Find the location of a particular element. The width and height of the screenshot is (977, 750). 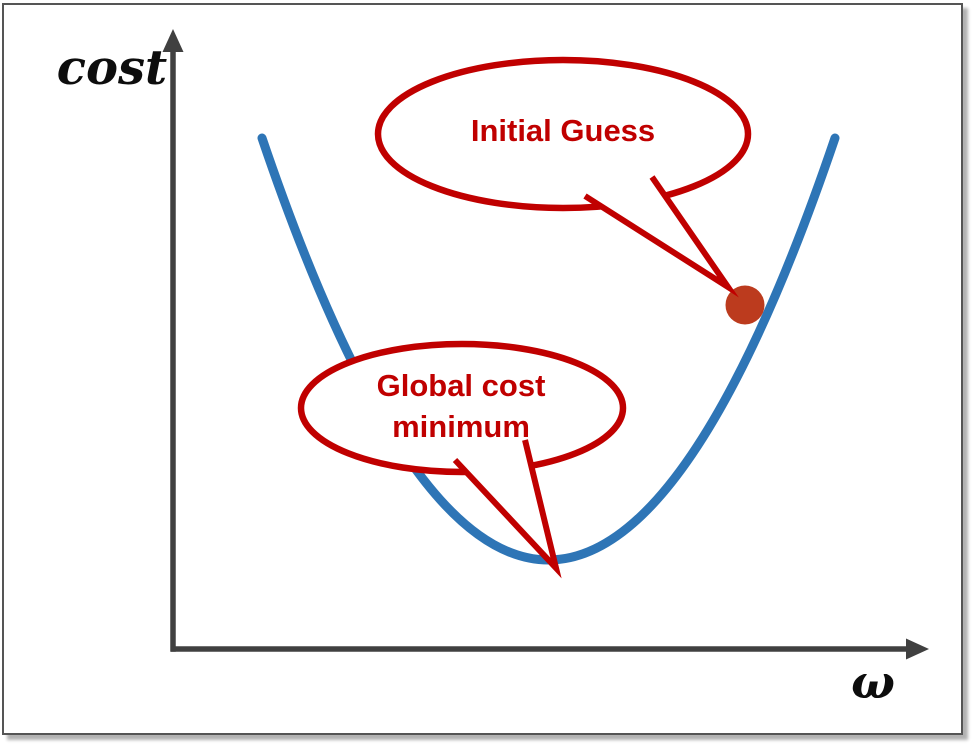

callout-global-minimum-line2: minimum is located at coordinates (461, 426).